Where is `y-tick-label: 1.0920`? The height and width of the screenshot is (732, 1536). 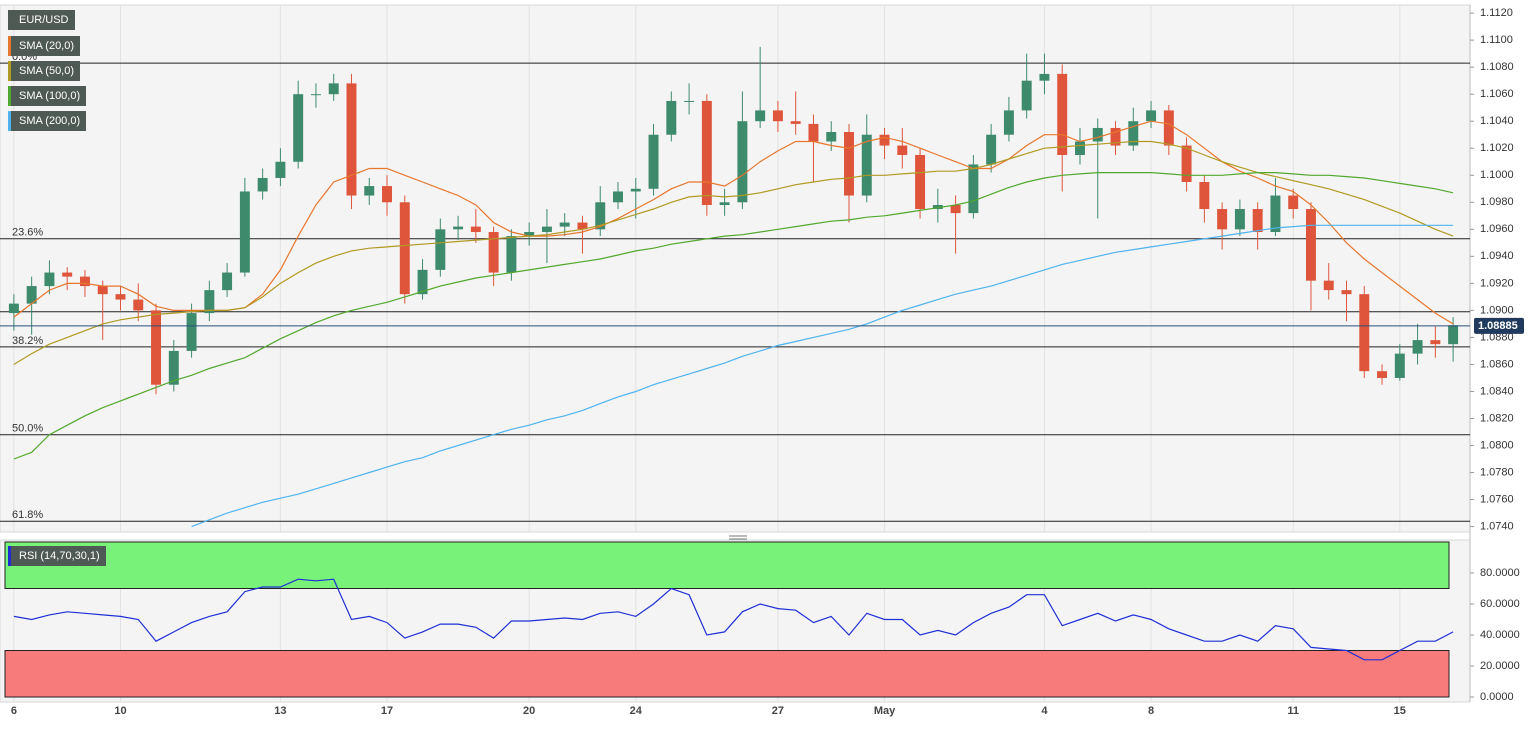
y-tick-label: 1.0920 is located at coordinates (1497, 283).